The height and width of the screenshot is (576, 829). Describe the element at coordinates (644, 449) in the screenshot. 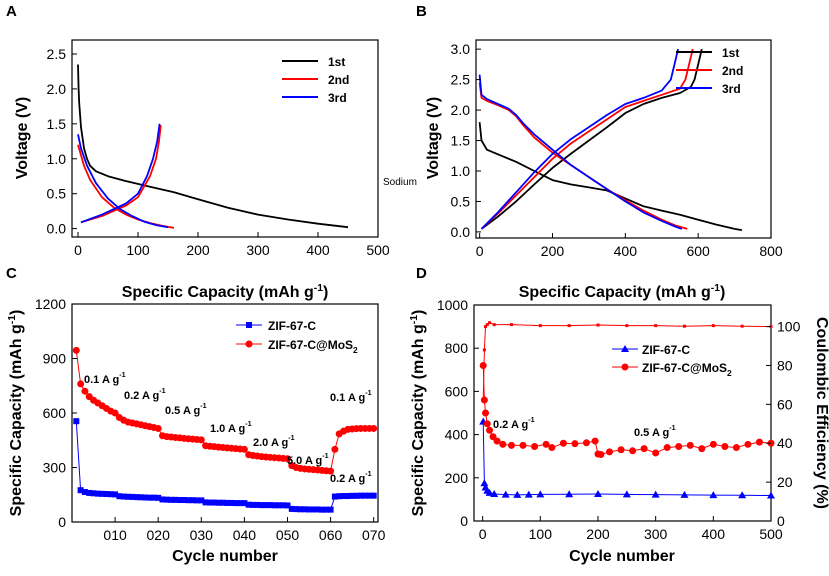

I see `panel-d-point-zif-67-c-mos--22` at that location.